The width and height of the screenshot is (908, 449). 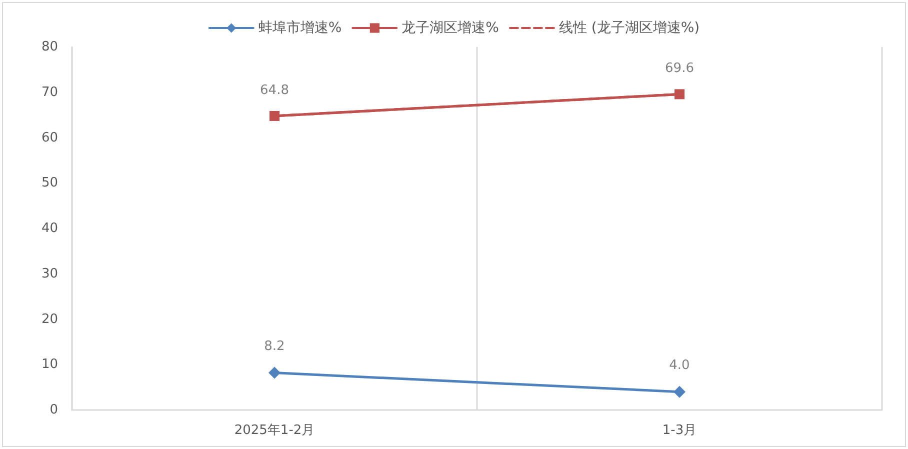 What do you see at coordinates (49, 92) in the screenshot?
I see `y-tick-label: 70` at bounding box center [49, 92].